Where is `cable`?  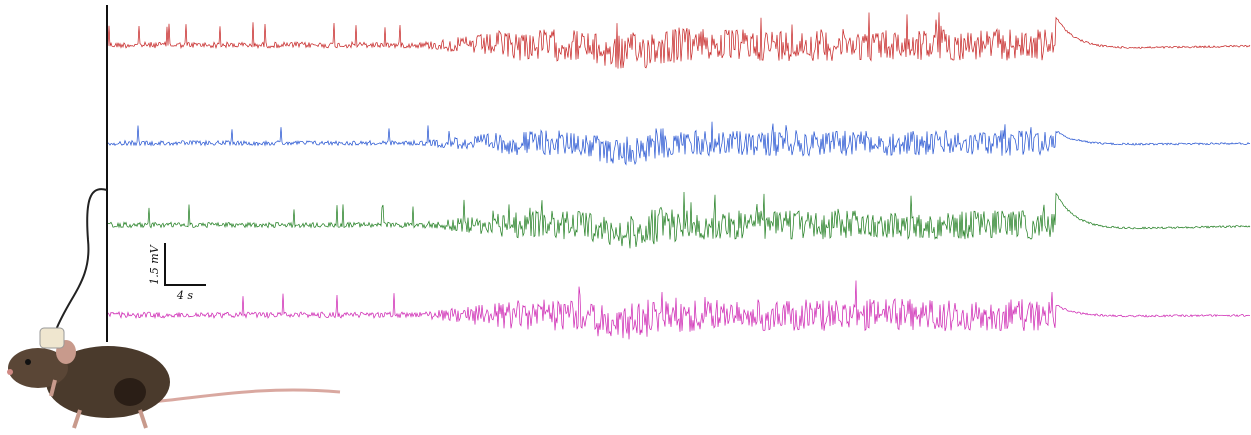 cable is located at coordinates (81, 259).